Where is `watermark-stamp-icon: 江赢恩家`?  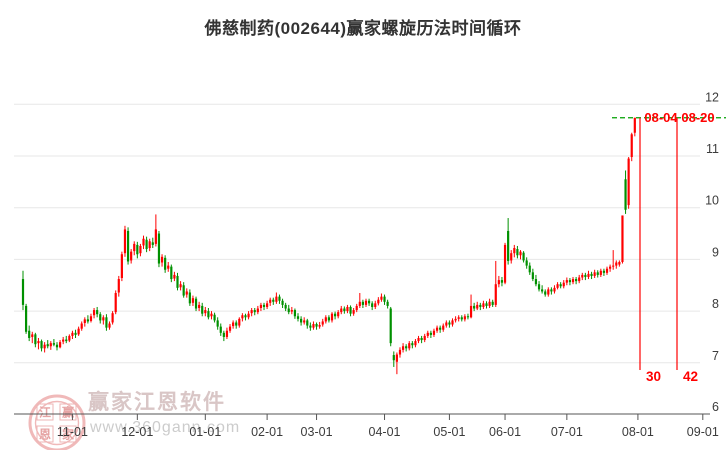 watermark-stamp-icon: 江赢恩家 is located at coordinates (57, 422).